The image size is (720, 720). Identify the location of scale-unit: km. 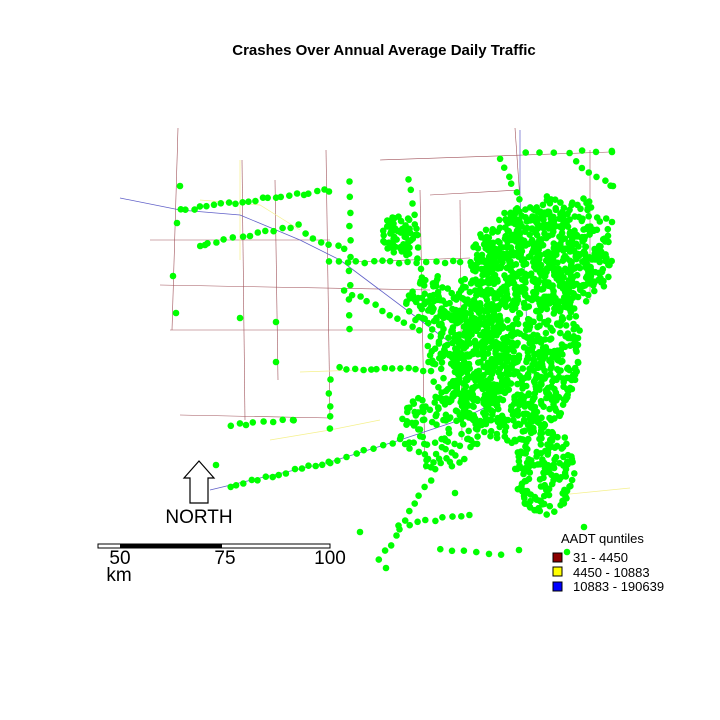
(118, 575).